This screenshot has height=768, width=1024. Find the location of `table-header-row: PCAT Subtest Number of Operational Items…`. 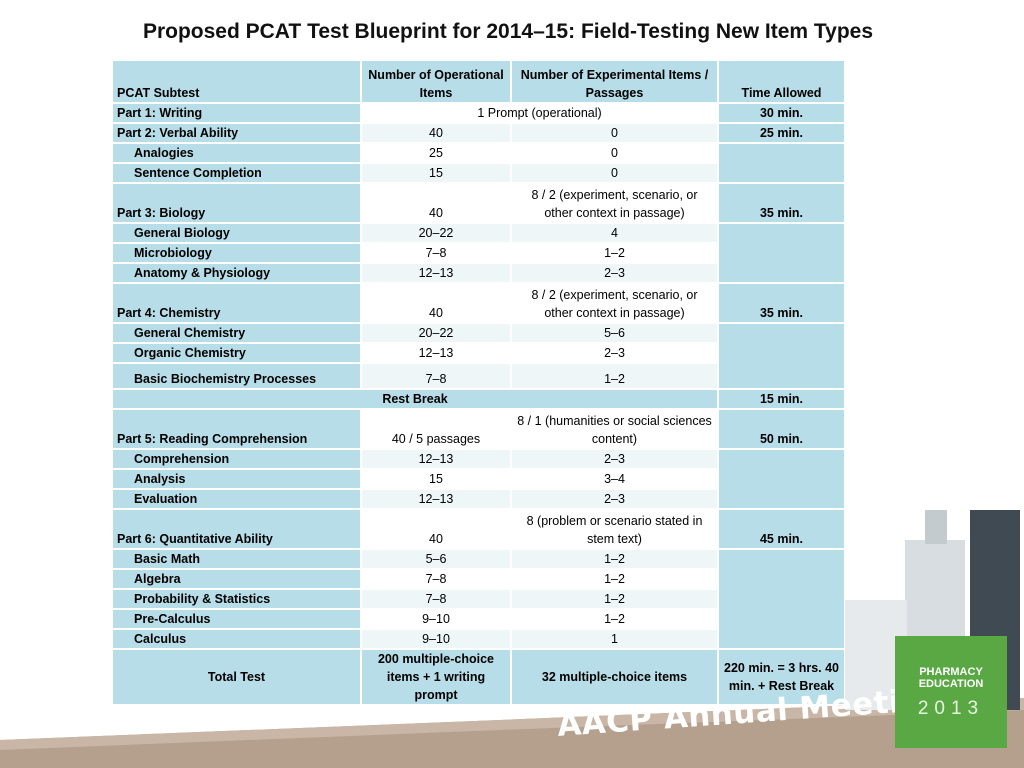

table-header-row: PCAT Subtest Number of Operational Items… is located at coordinates (478, 81).